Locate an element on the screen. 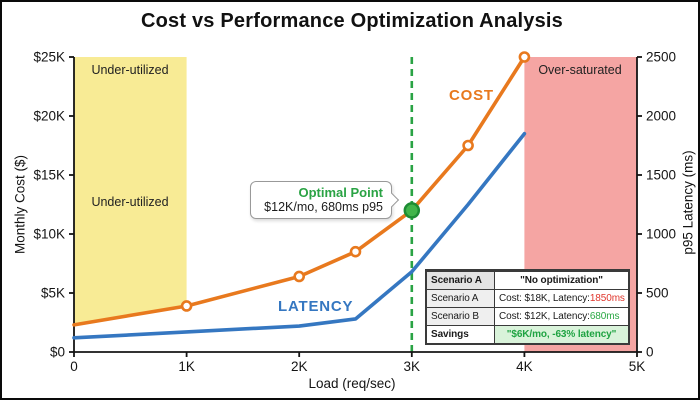 The width and height of the screenshot is (700, 400). y-left-tick-label: $25K is located at coordinates (49, 57).